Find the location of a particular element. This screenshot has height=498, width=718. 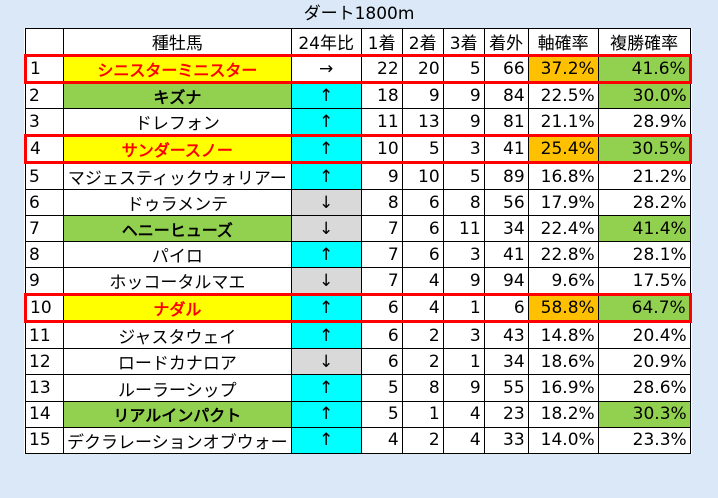

header-out: 着外 is located at coordinates (506, 42).